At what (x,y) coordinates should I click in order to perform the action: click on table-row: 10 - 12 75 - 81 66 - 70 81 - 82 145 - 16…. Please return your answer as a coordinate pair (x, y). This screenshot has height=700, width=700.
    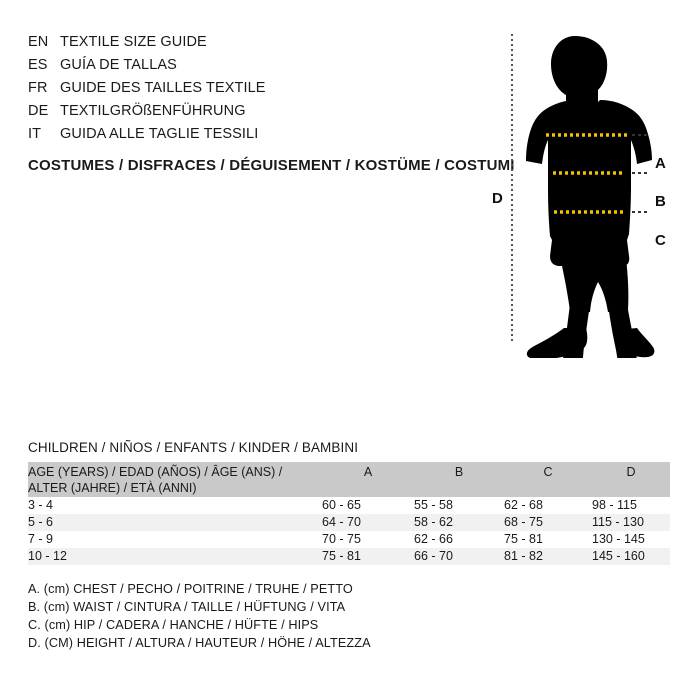
    Looking at the image, I should click on (349, 556).